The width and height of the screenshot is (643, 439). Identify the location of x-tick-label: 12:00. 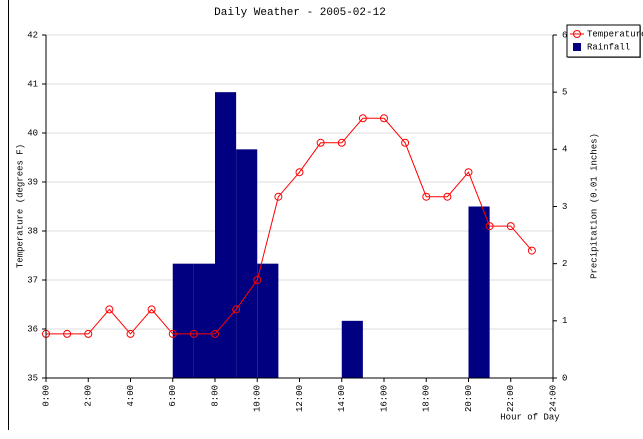
(300, 398).